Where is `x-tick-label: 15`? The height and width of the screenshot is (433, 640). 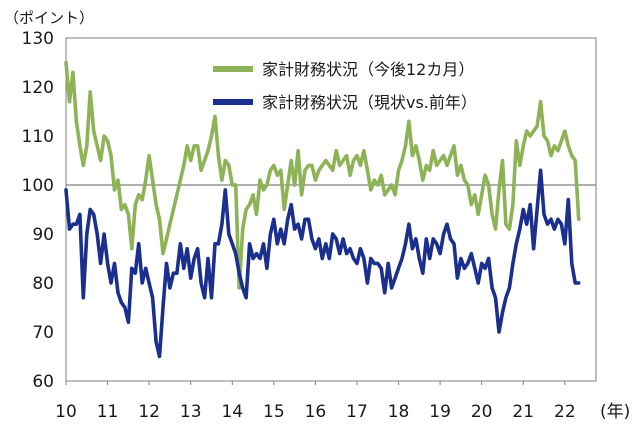 x-tick-label: 15 is located at coordinates (274, 412).